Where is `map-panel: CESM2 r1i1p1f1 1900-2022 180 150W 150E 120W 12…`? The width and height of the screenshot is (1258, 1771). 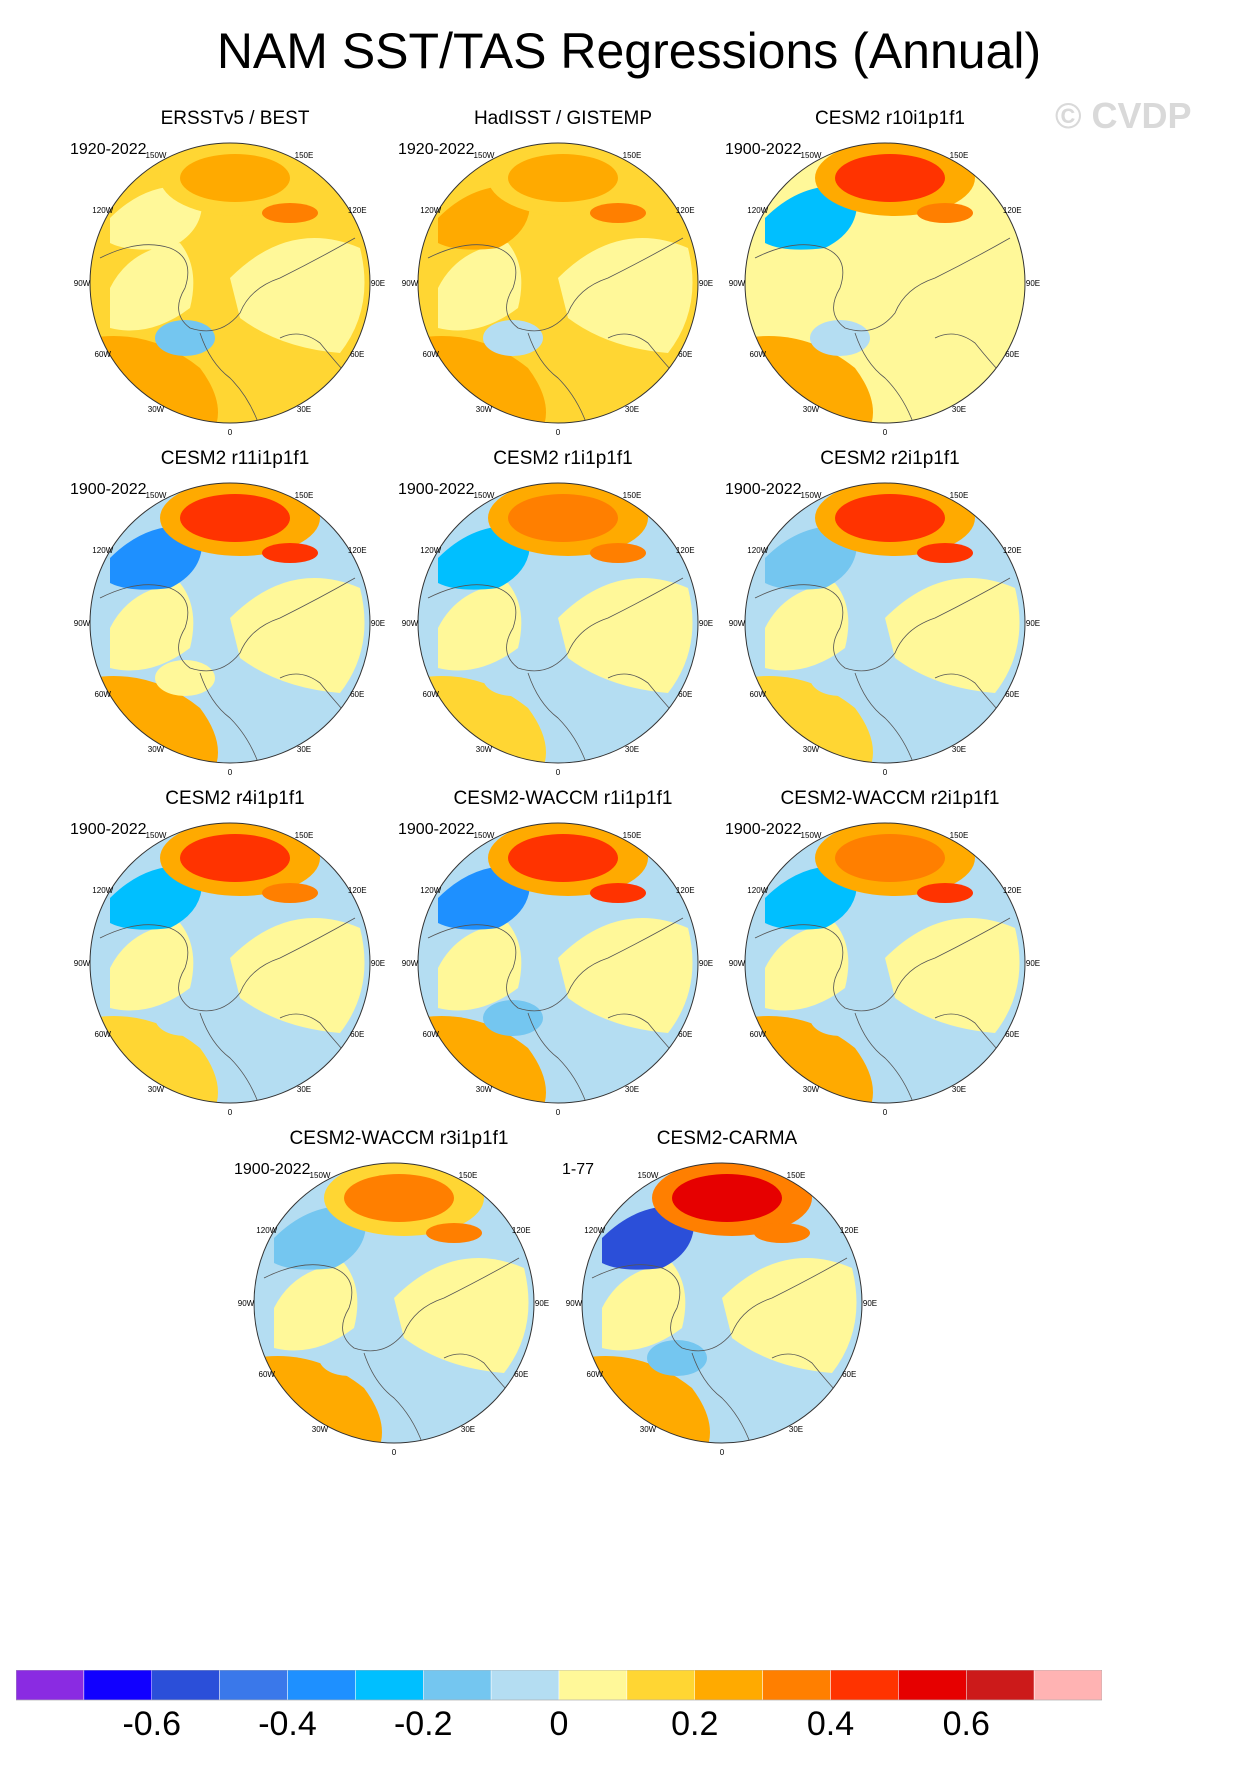
map-panel: CESM2 r1i1p1f1 1900-2022 180 150W 150E 120W 12… is located at coordinates (563, 633).